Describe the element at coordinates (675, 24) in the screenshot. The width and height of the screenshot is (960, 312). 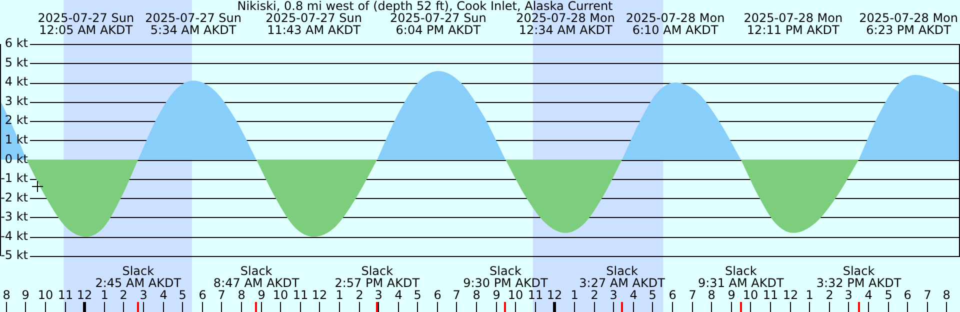
I see `text: 2025-07-28 Mon 6:10 AM AKDT` at that location.